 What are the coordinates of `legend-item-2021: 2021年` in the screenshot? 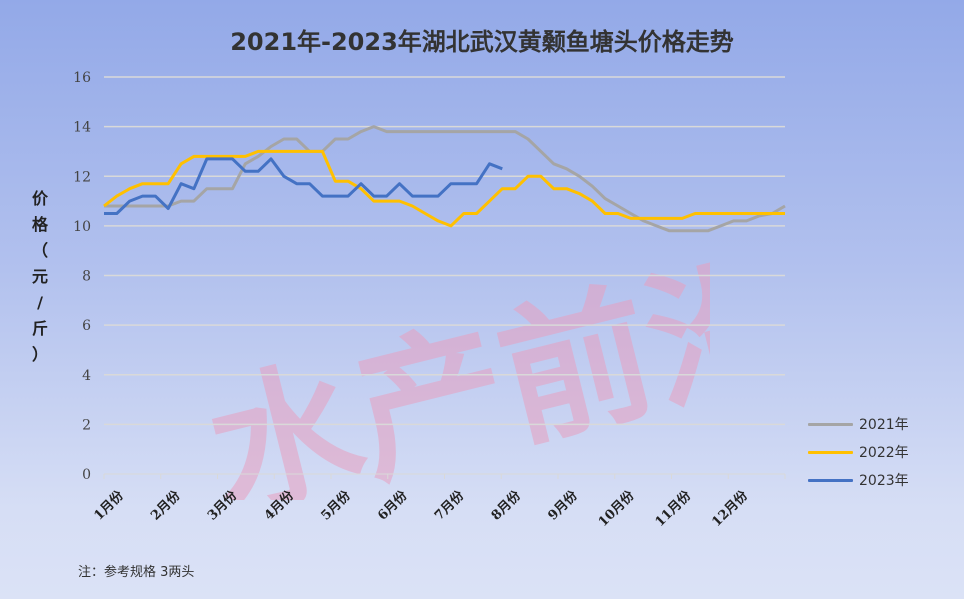 It's located at (858, 424).